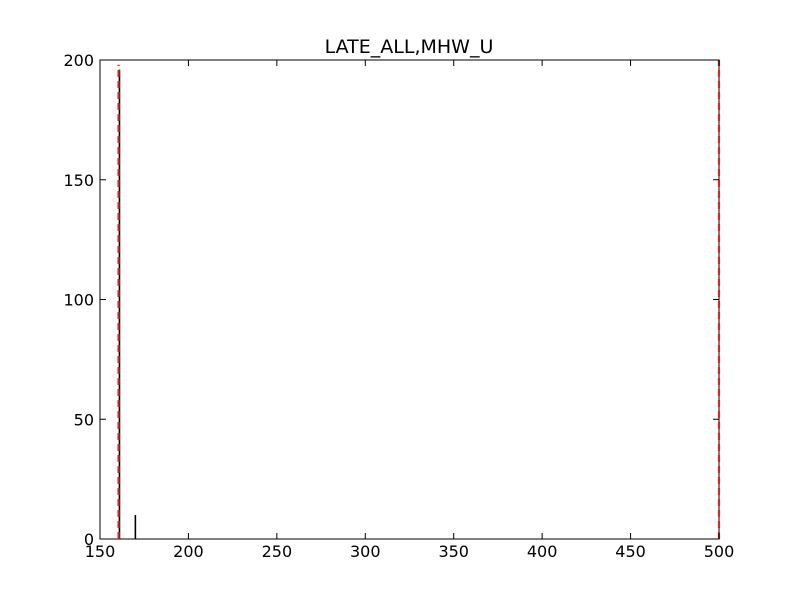  Describe the element at coordinates (542, 551) in the screenshot. I see `x-tick-label: 400` at that location.